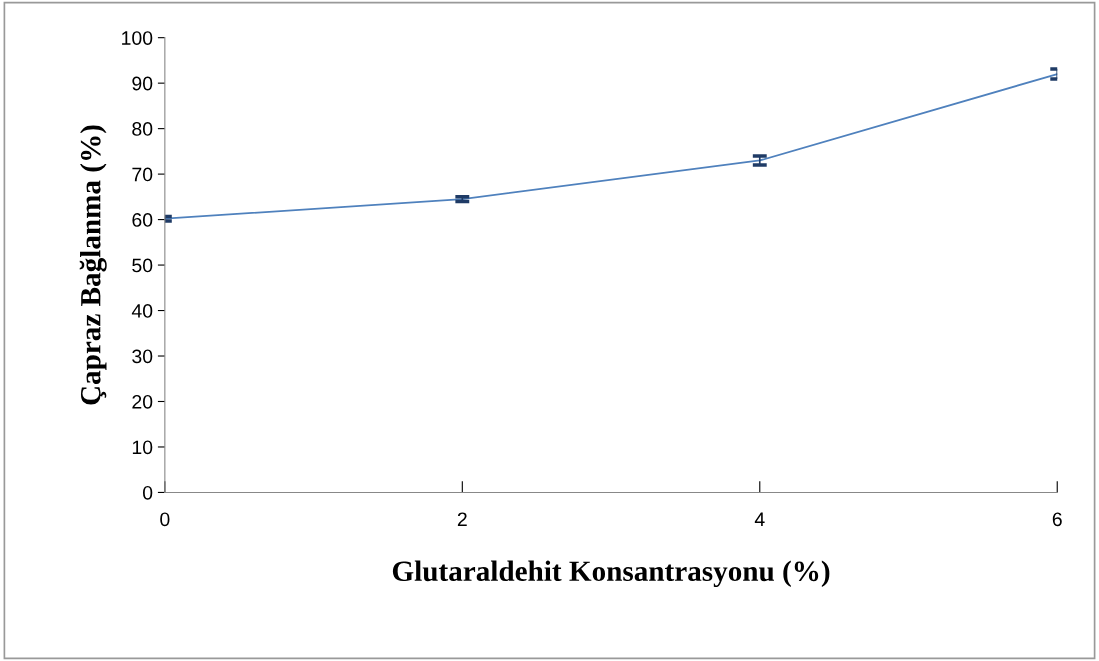 This screenshot has height=661, width=1099. I want to click on y-tick-label: 100, so click(137, 38).